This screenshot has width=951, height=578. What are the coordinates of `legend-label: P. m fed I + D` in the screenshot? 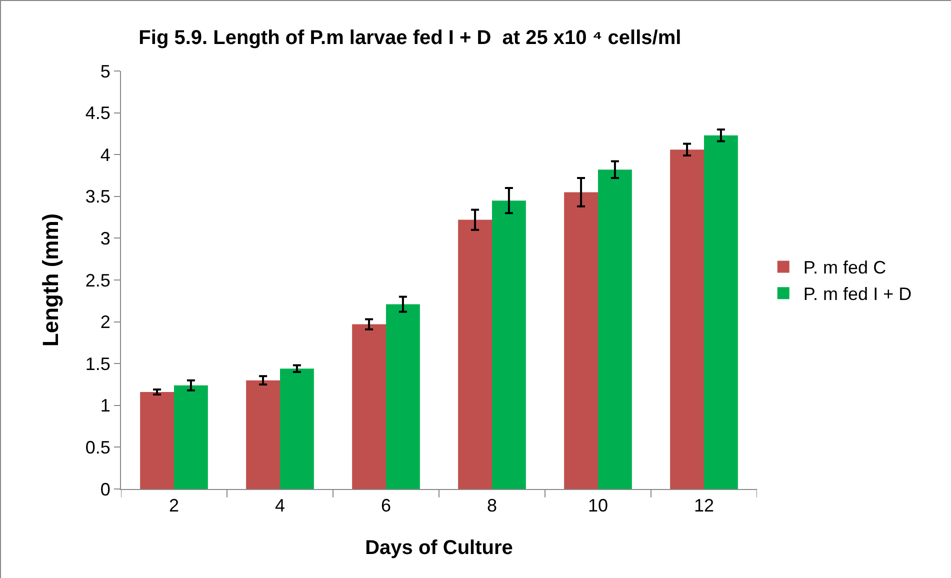 It's located at (857, 294).